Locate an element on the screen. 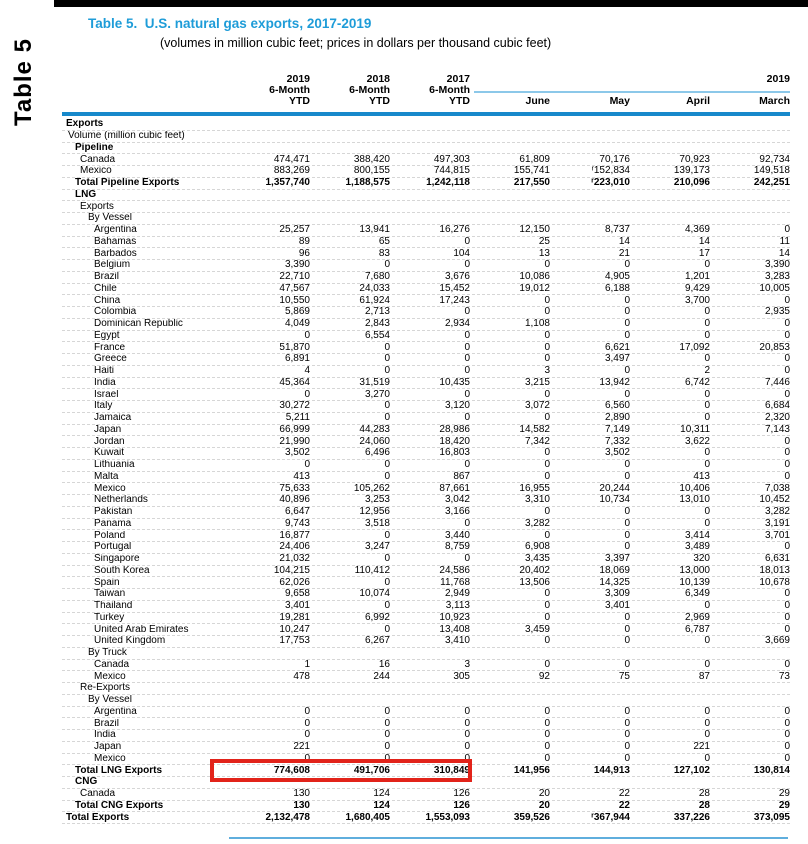 This screenshot has height=844, width=808. cell-value: 4,369 is located at coordinates (697, 230).